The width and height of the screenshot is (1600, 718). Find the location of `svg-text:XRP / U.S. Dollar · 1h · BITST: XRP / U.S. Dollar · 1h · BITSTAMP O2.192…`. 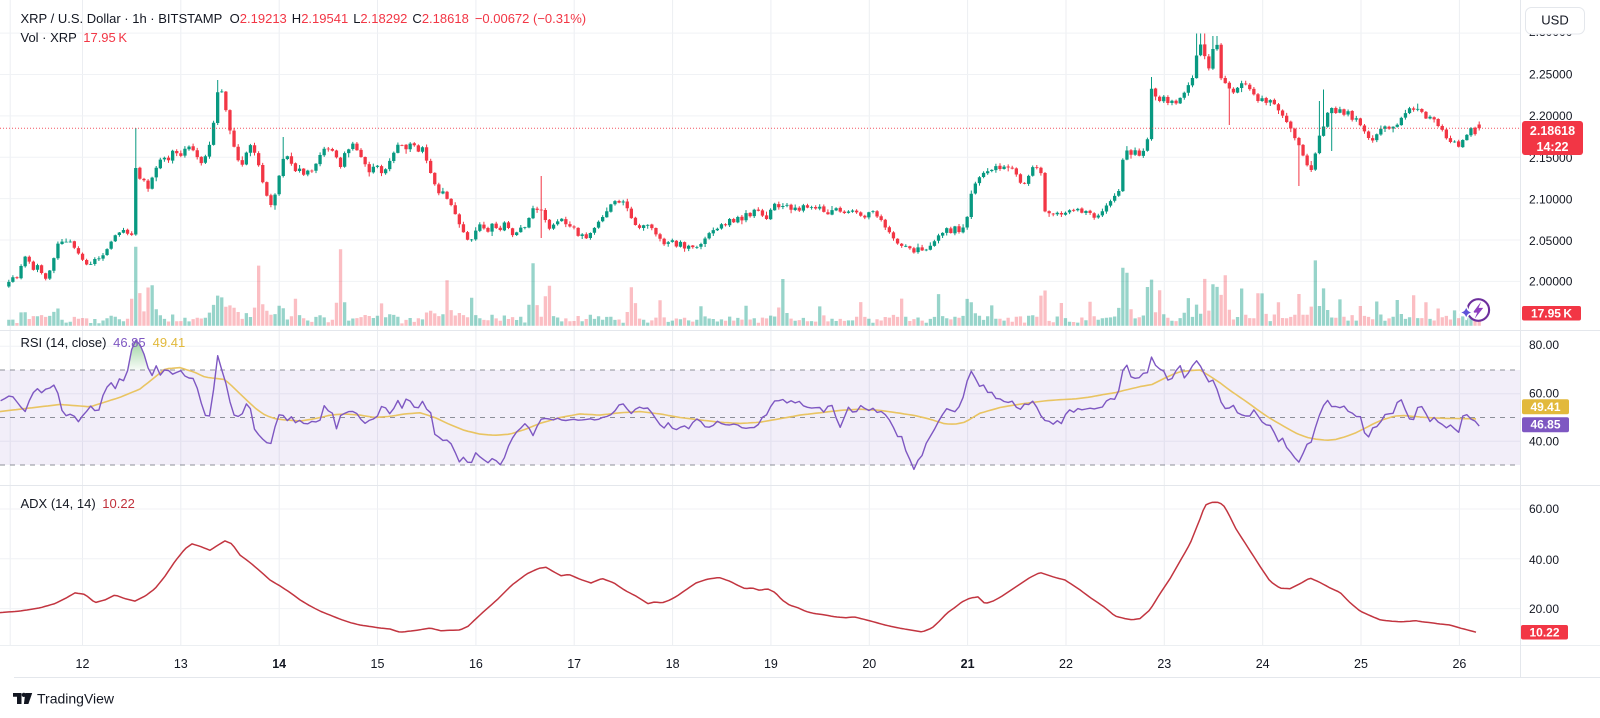

svg-text:XRP / U.S. Dollar · 1h · BITST: XRP / U.S. Dollar · 1h · BITSTAMP O2.192… is located at coordinates (304, 18).